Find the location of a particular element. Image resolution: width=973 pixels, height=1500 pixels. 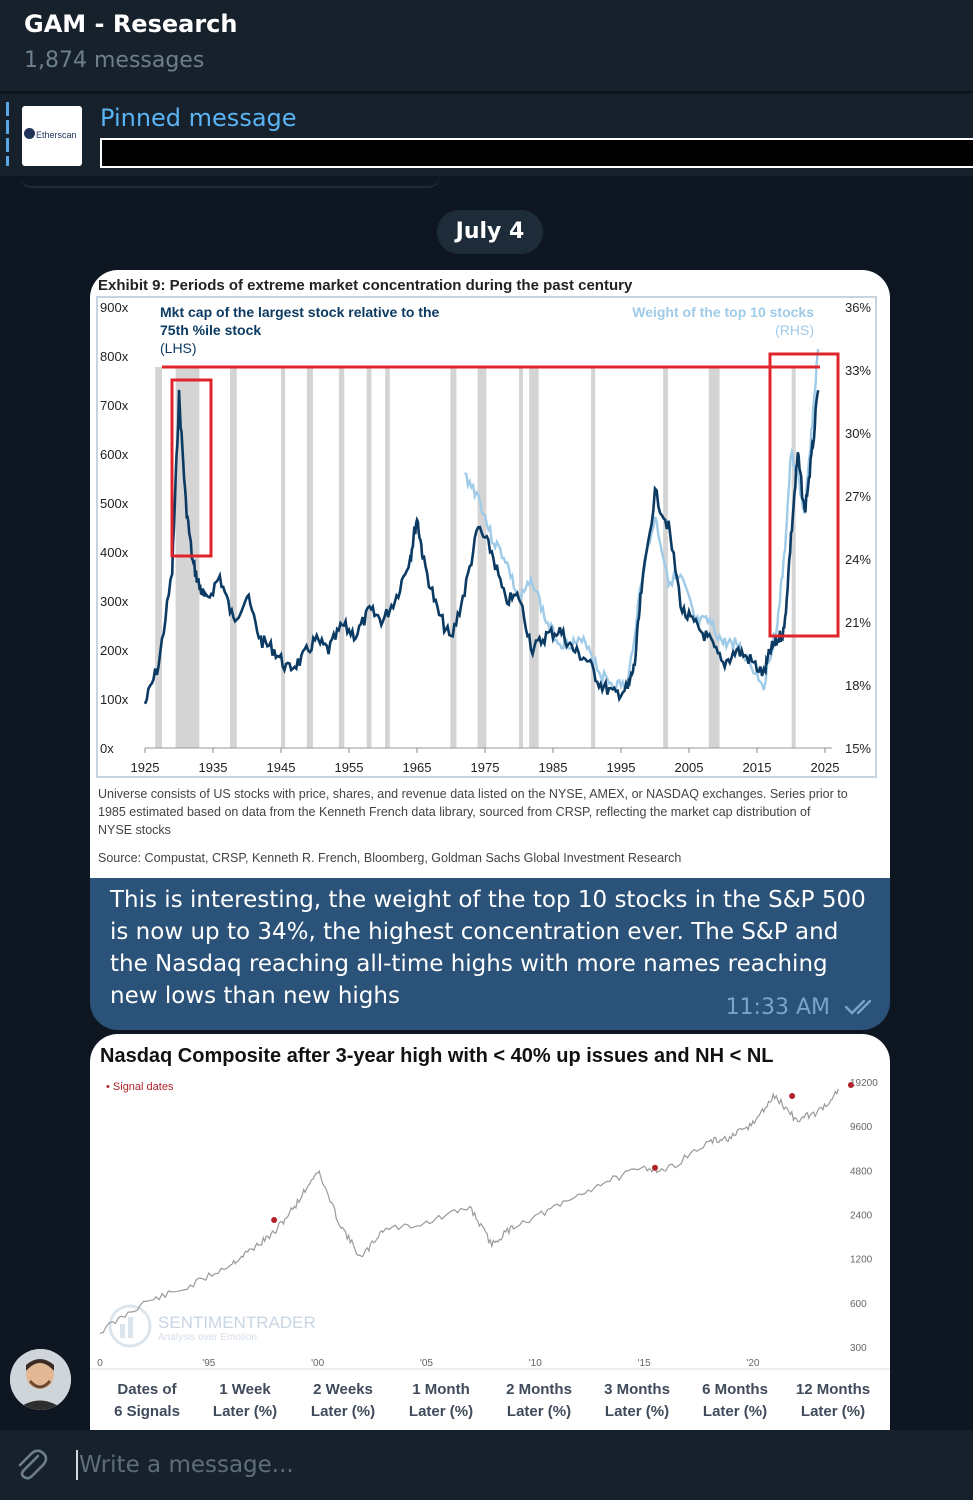

text-caret is located at coordinates (77, 1465).